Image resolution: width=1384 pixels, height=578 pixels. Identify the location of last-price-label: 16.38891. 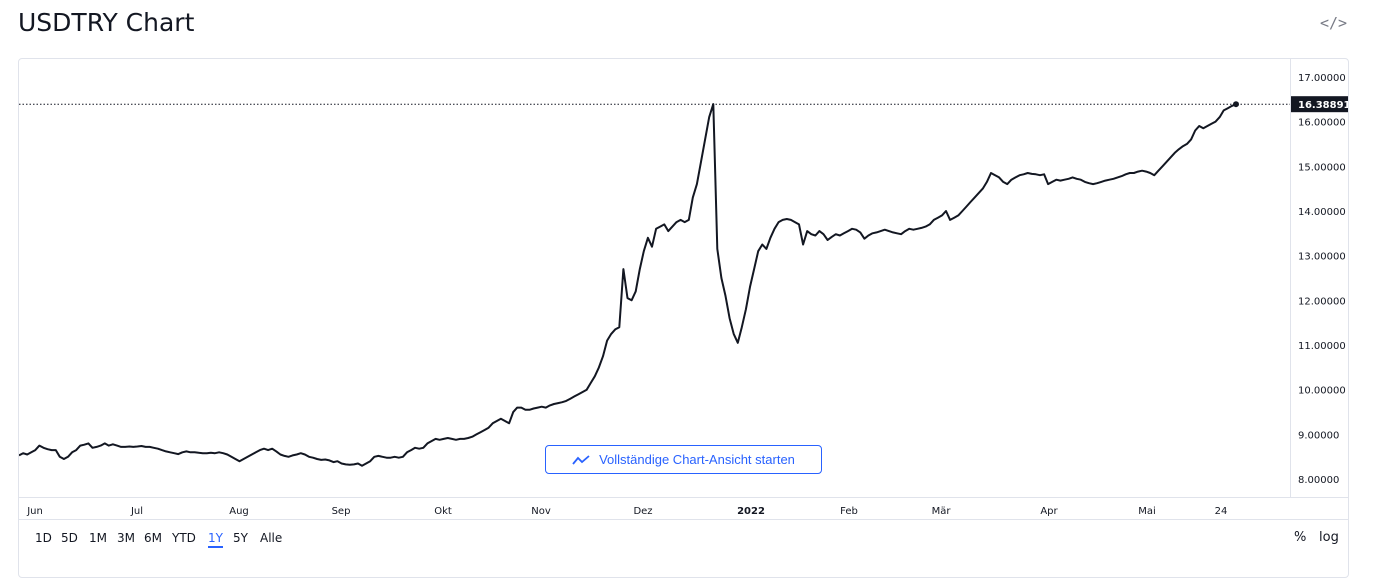
(1323, 105).